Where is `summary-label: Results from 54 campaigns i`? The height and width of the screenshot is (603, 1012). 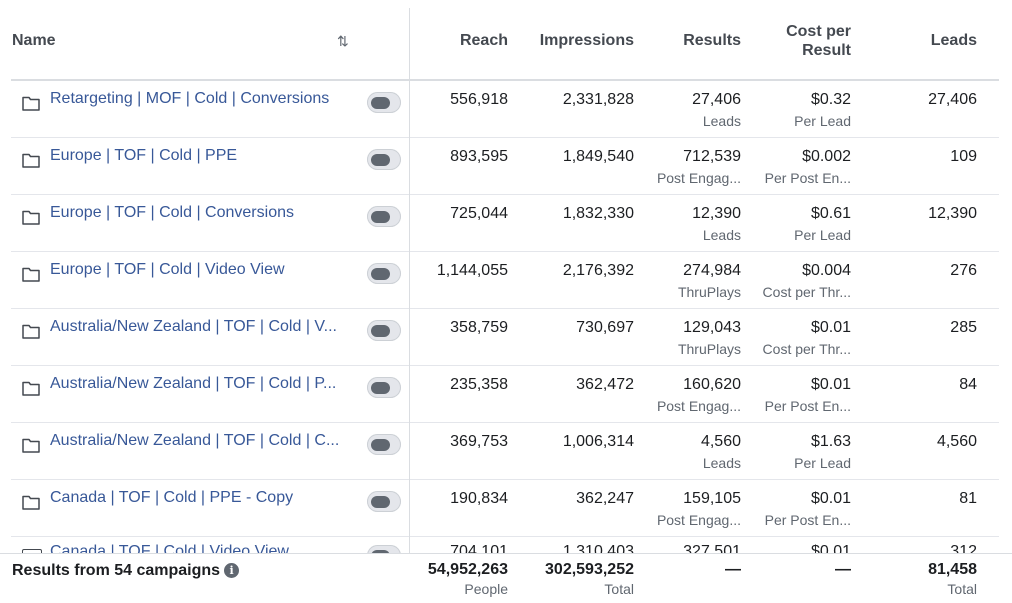 summary-label: Results from 54 campaigns i is located at coordinates (126, 571).